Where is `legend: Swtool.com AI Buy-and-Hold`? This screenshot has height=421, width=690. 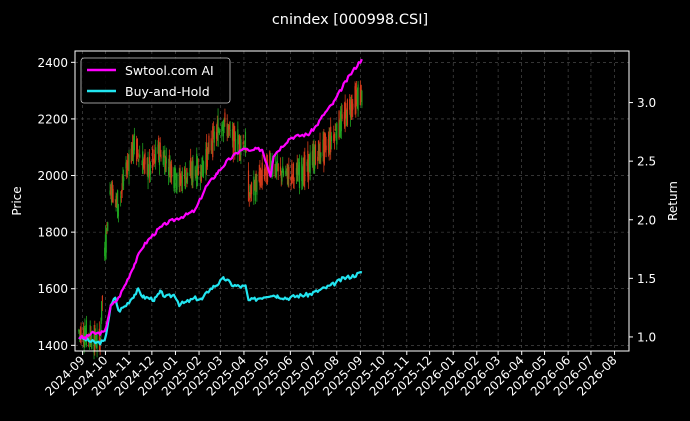
legend: Swtool.com AI Buy-and-Hold is located at coordinates (155, 80).